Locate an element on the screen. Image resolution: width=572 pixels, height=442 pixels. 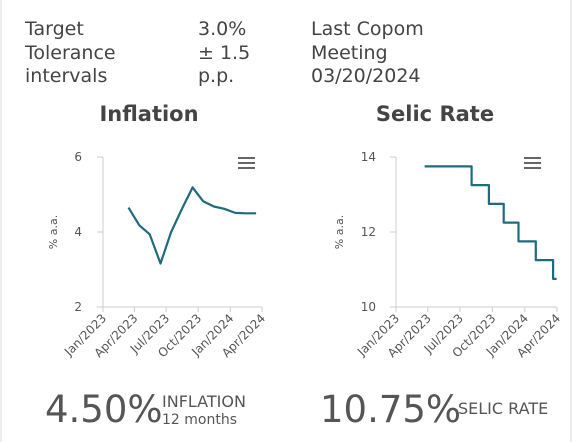
right-border is located at coordinates (571, 221).